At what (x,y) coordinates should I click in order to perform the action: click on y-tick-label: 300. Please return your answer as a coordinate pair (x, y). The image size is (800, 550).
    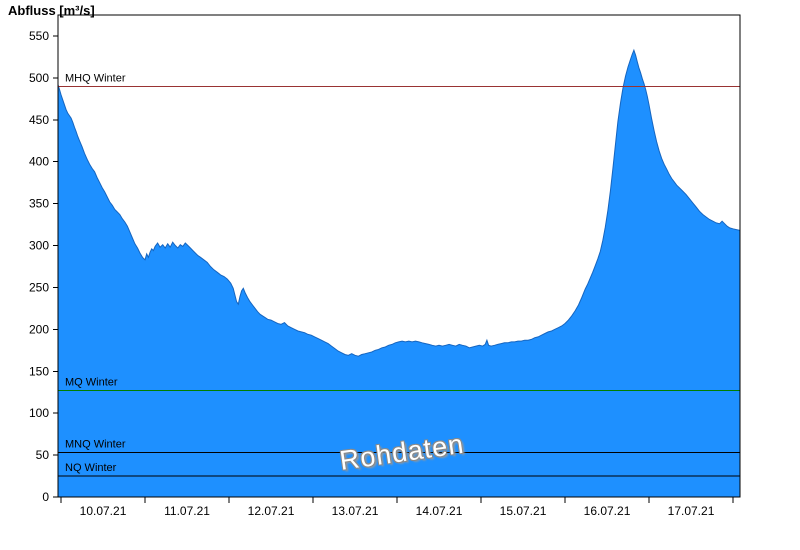
    Looking at the image, I should click on (39, 246).